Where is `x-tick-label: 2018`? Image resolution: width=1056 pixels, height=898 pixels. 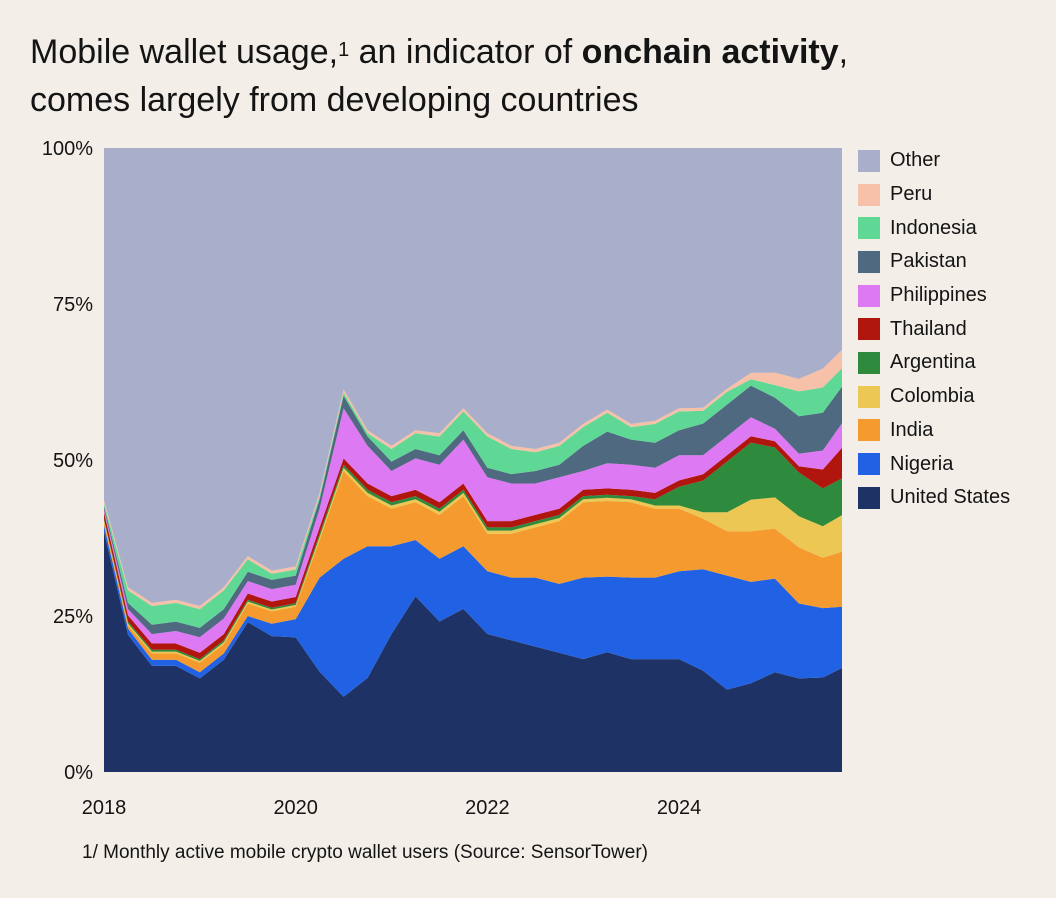 x-tick-label: 2018 is located at coordinates (104, 808).